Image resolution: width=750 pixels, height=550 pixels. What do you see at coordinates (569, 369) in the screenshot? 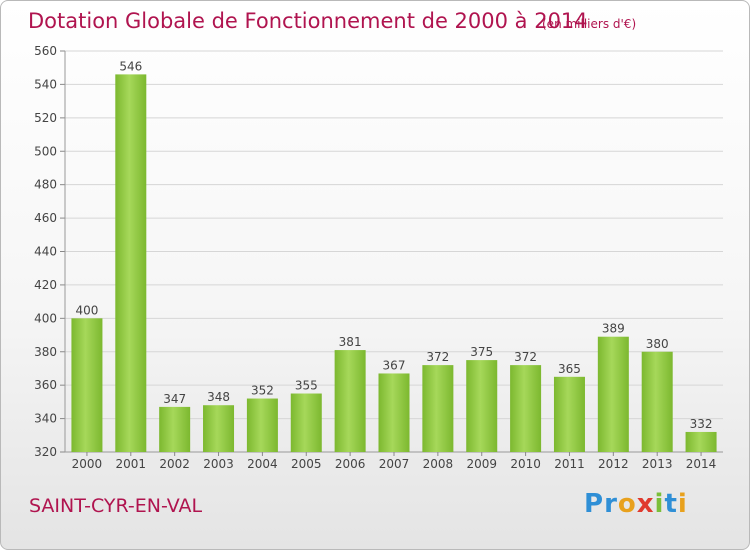
I see `bar-value-label: 365` at bounding box center [569, 369].